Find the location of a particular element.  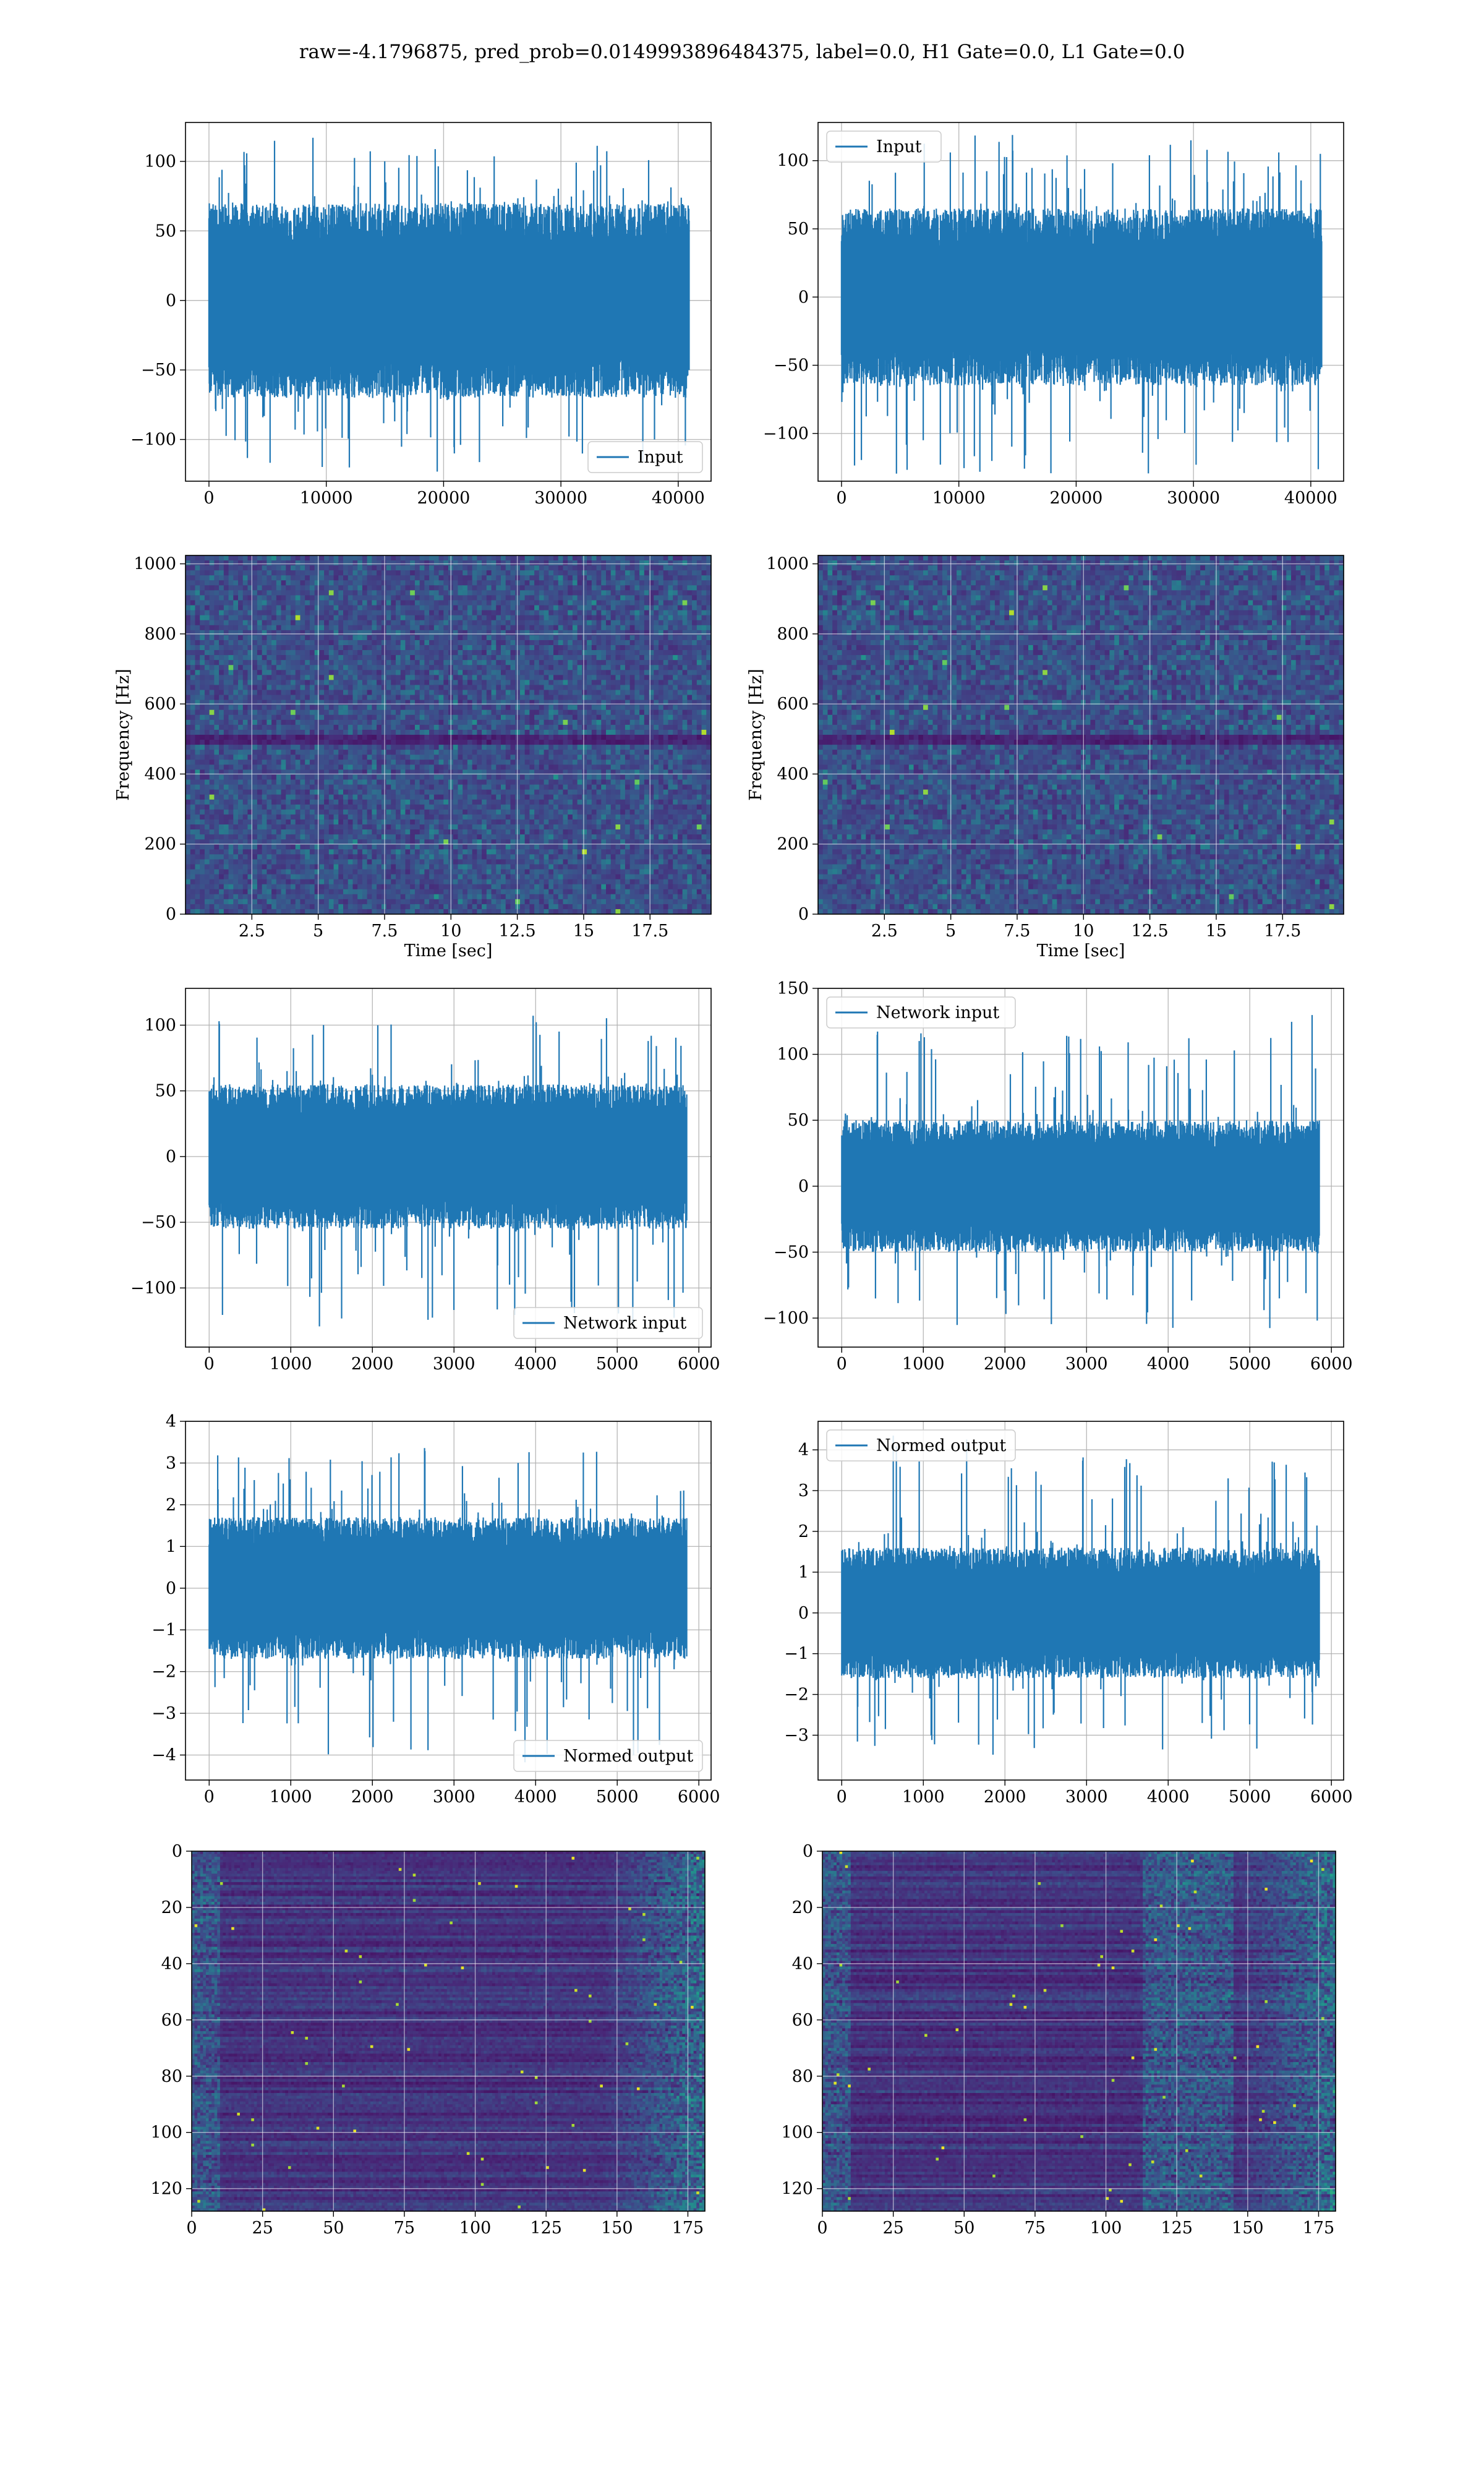

legend: Input is located at coordinates (884, 146).